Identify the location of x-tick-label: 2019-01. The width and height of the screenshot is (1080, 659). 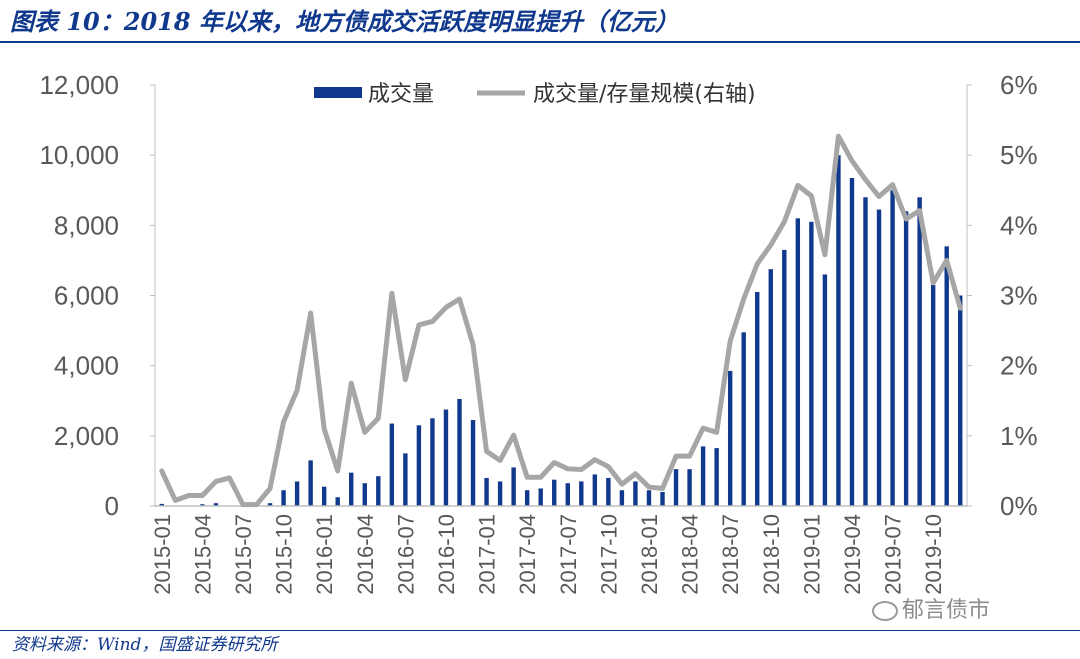
(811, 554).